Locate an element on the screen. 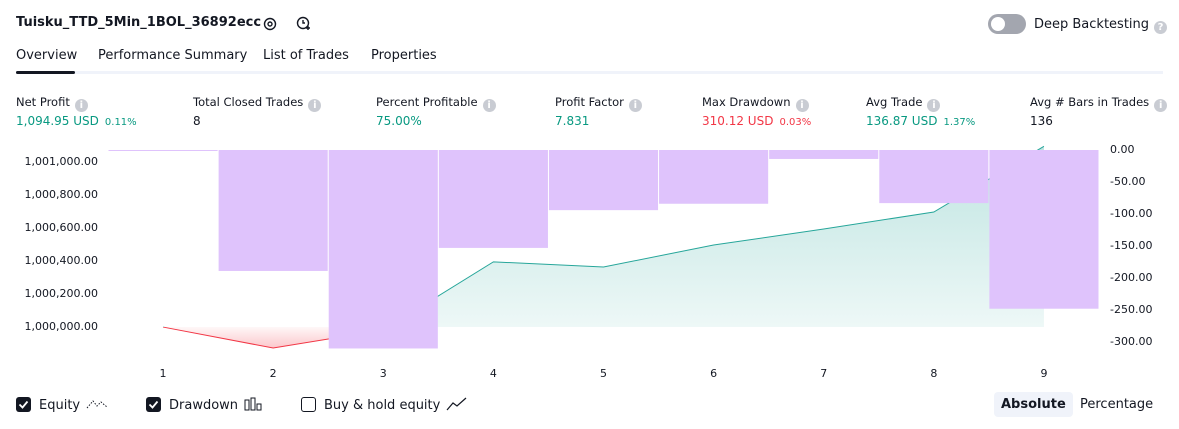 The height and width of the screenshot is (429, 1179). strategy-title: Tuisku_TTD_5Min_1BOL_36892ecc is located at coordinates (139, 22).